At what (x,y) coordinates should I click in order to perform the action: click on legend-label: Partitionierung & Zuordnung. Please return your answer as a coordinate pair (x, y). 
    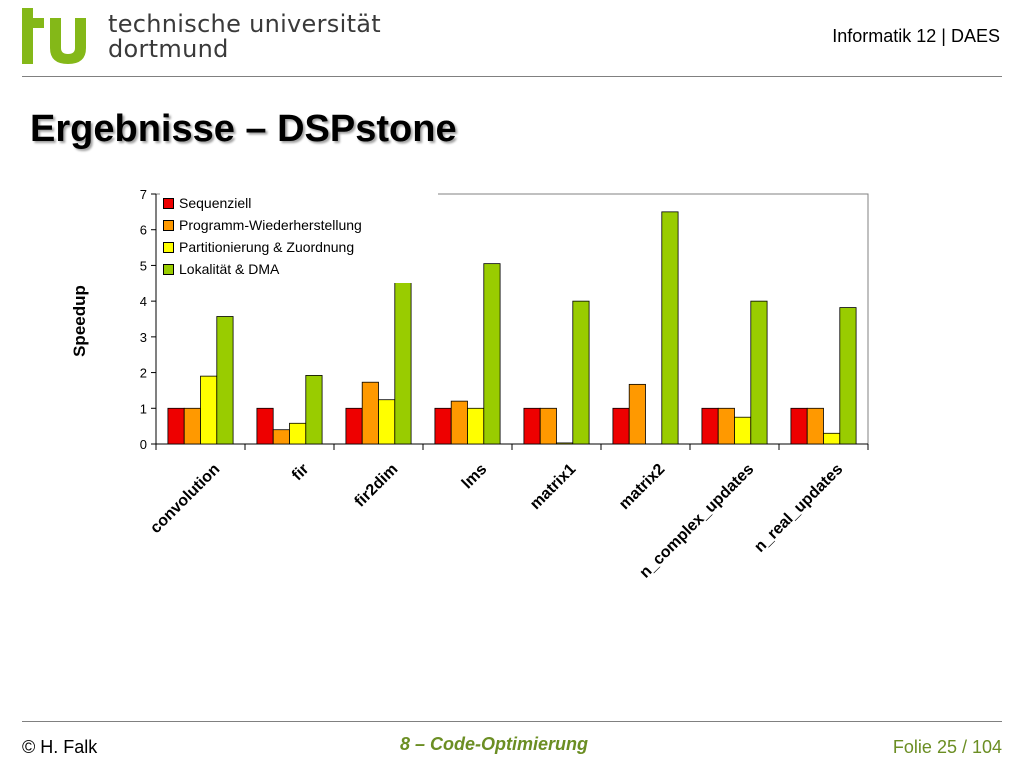
    Looking at the image, I should click on (267, 247).